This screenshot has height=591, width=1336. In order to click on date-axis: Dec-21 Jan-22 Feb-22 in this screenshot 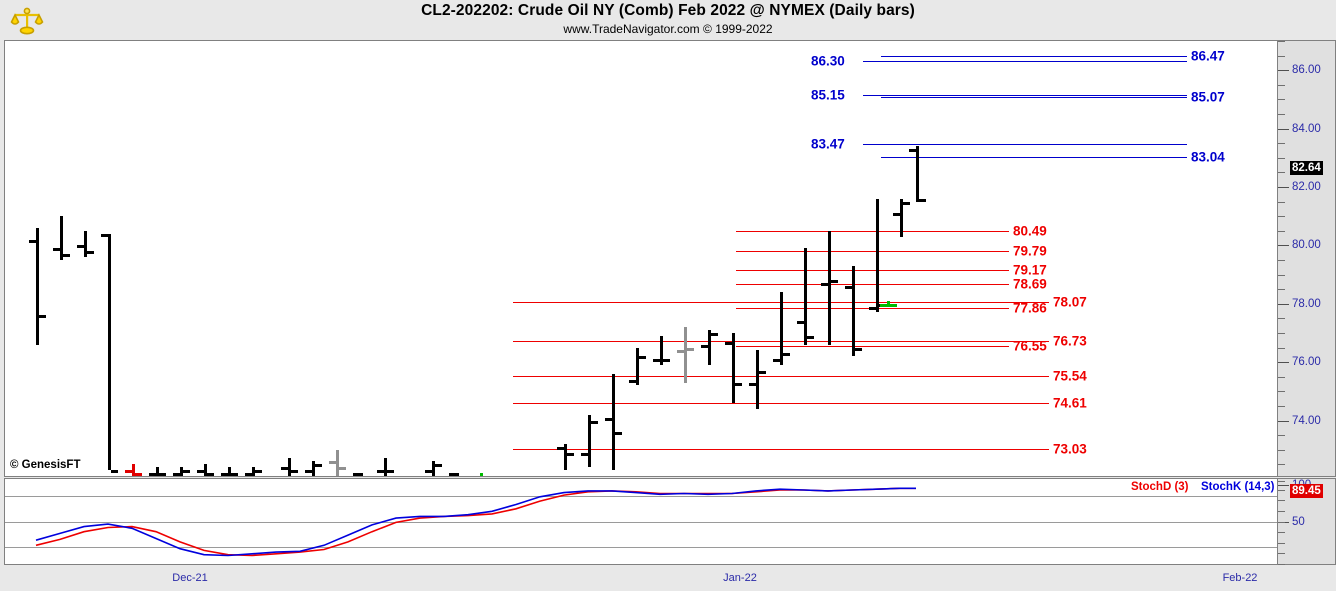, I will do `click(670, 578)`.